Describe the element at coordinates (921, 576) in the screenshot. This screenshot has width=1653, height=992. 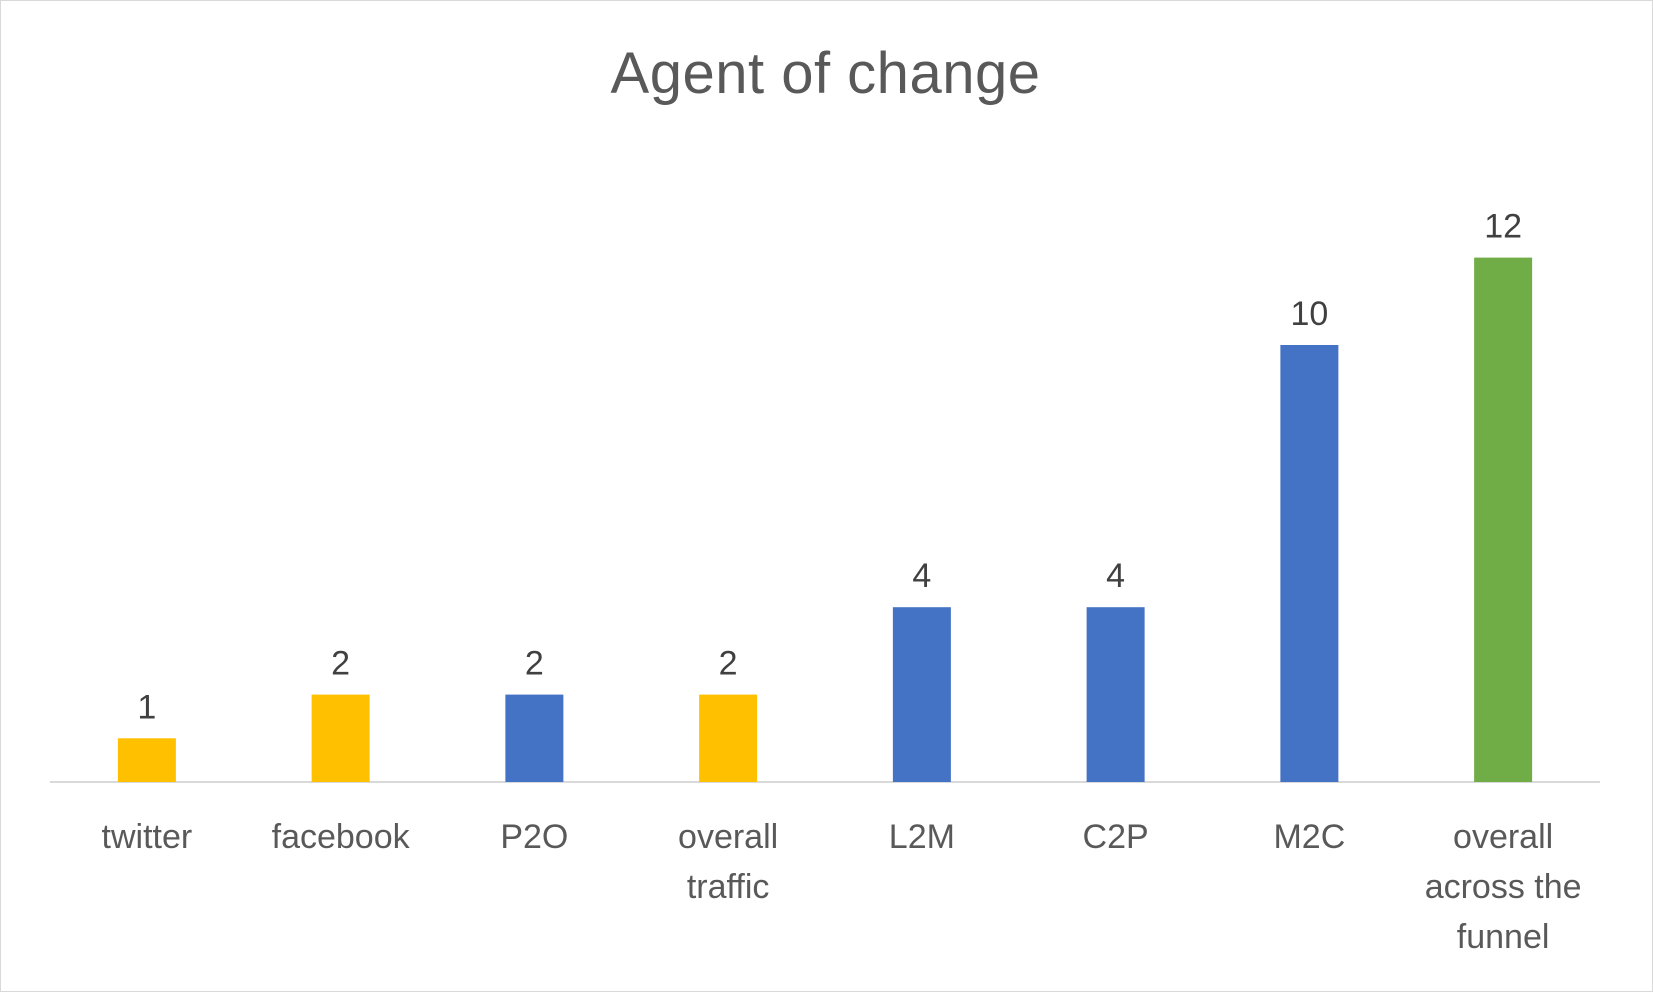
I see `data-label-4: 4` at that location.